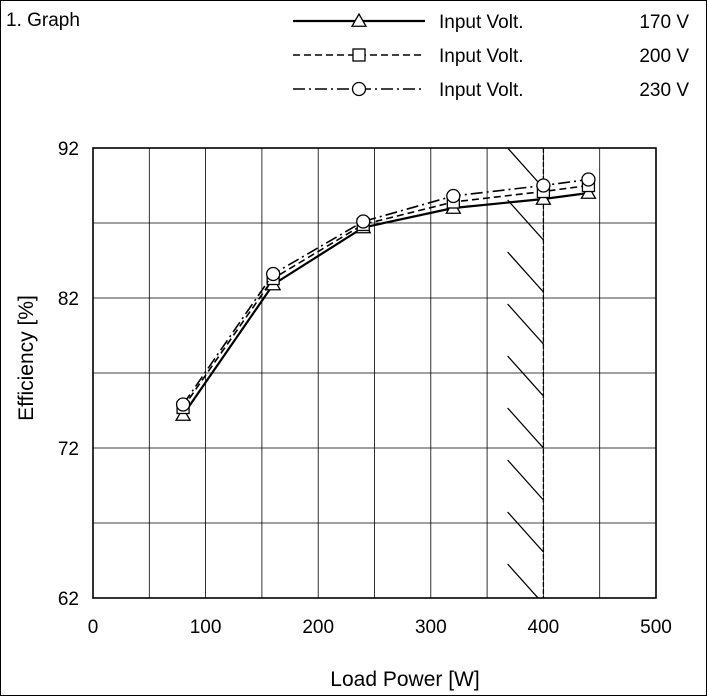 The width and height of the screenshot is (707, 696). I want to click on x-tick-label: 500, so click(656, 627).